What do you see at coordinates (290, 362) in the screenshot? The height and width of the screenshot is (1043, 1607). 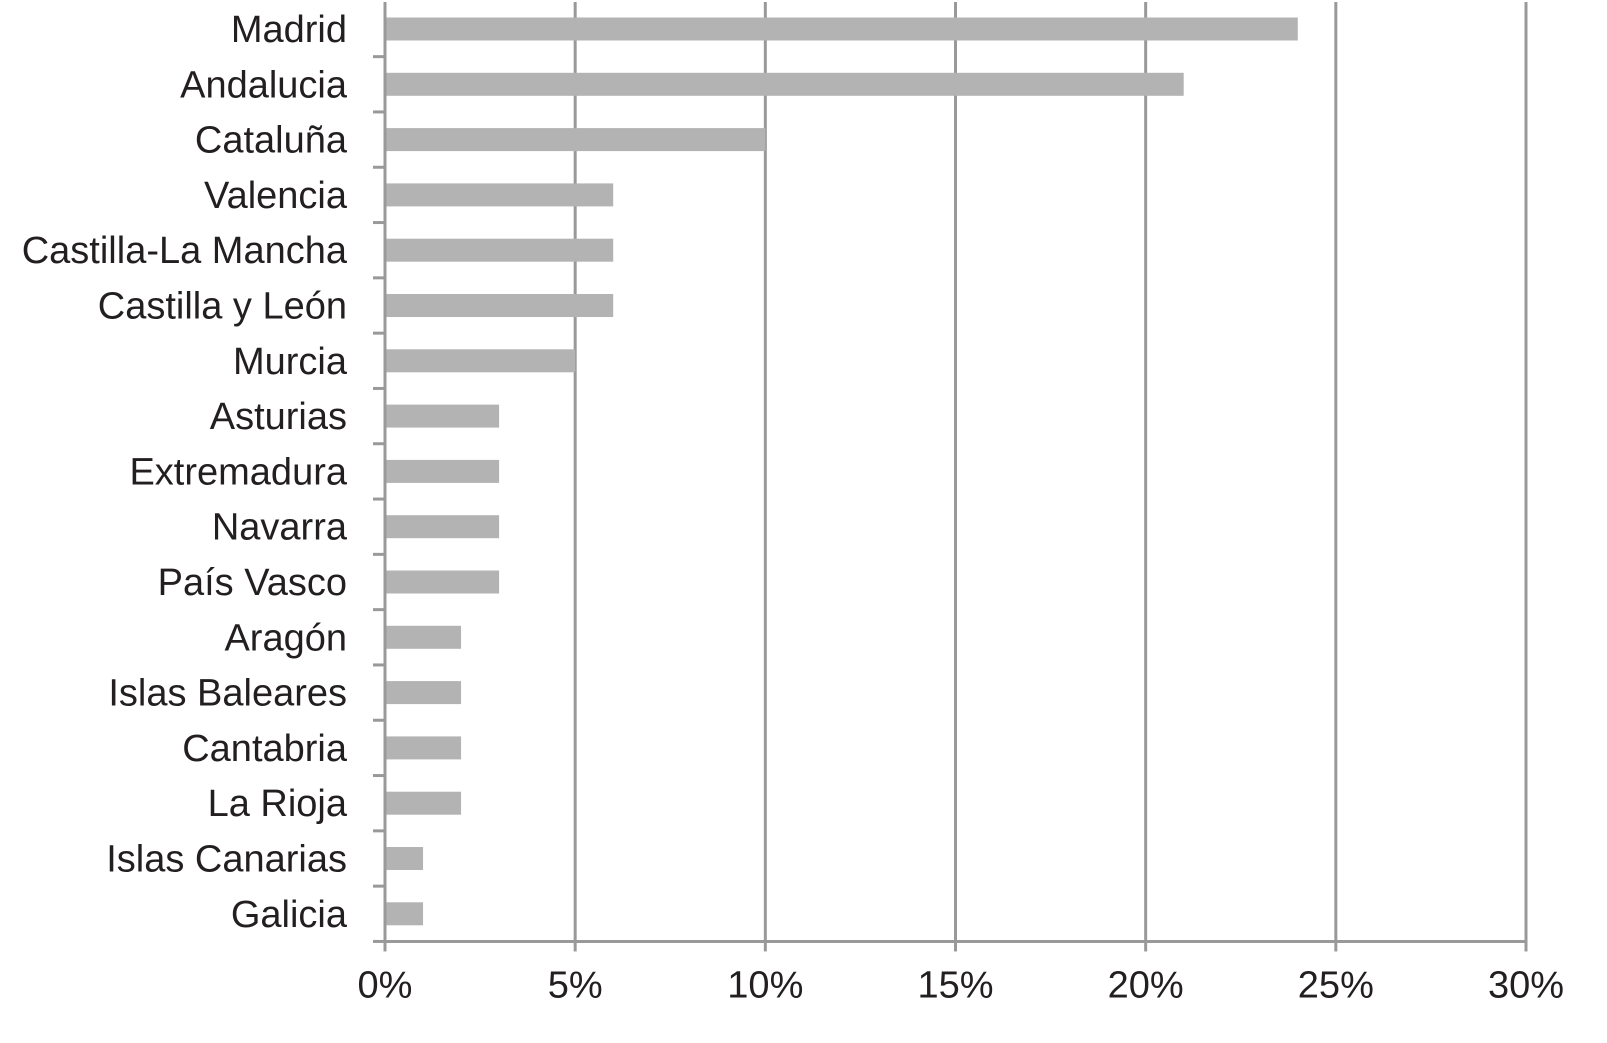 I see `category-label: Murcia` at bounding box center [290, 362].